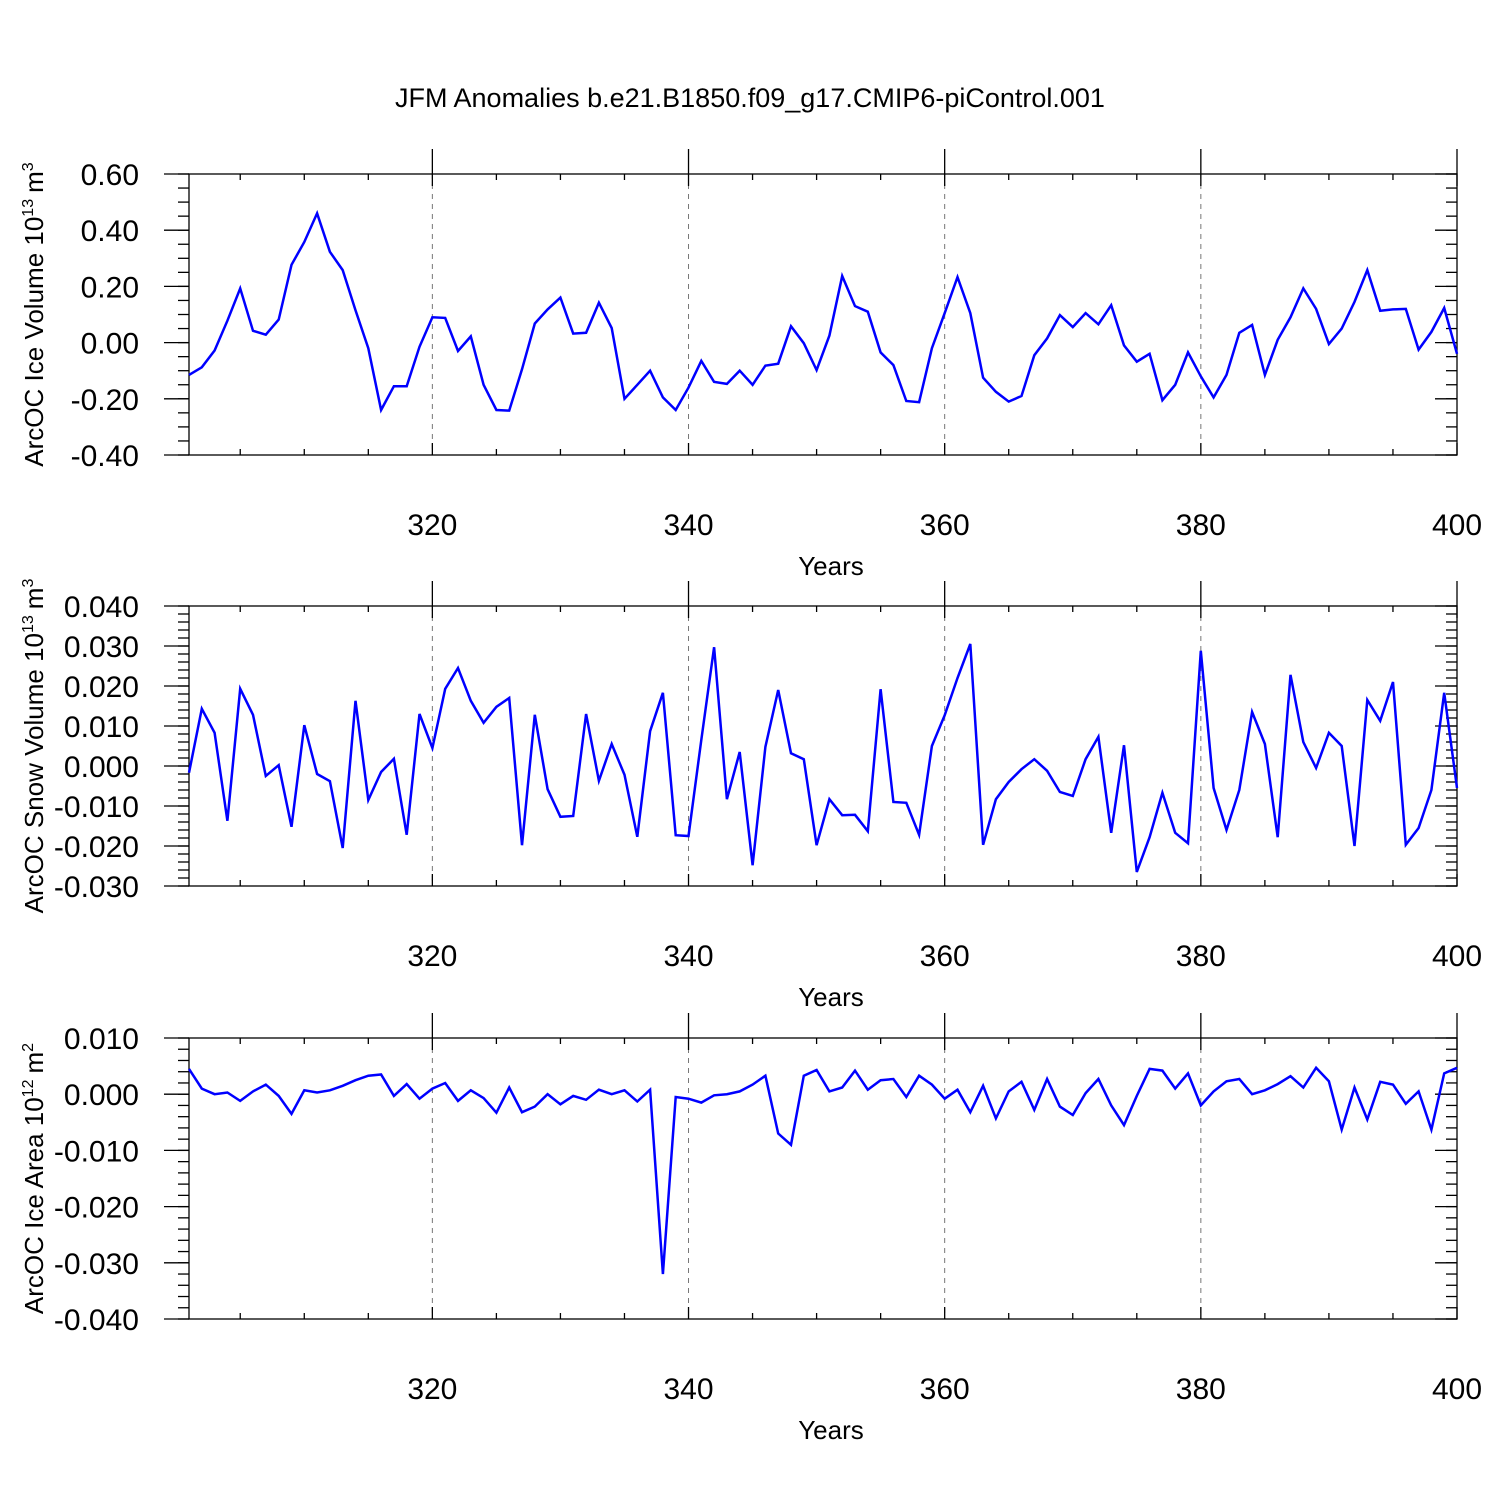 The width and height of the screenshot is (1500, 1500). I want to click on y-tick-label: 0.040, so click(101, 607).